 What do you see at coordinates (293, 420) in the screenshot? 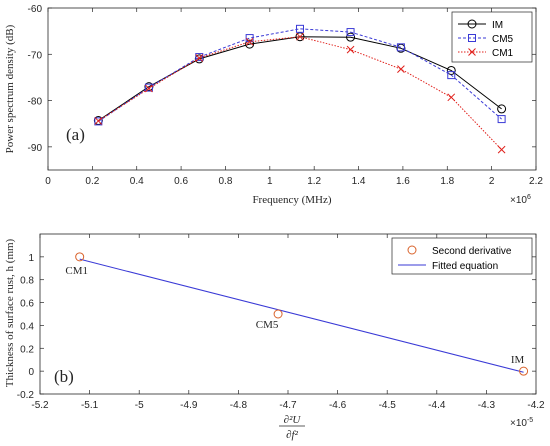
I see `x-axis-label-b-numerator: ∂²U` at bounding box center [293, 420].